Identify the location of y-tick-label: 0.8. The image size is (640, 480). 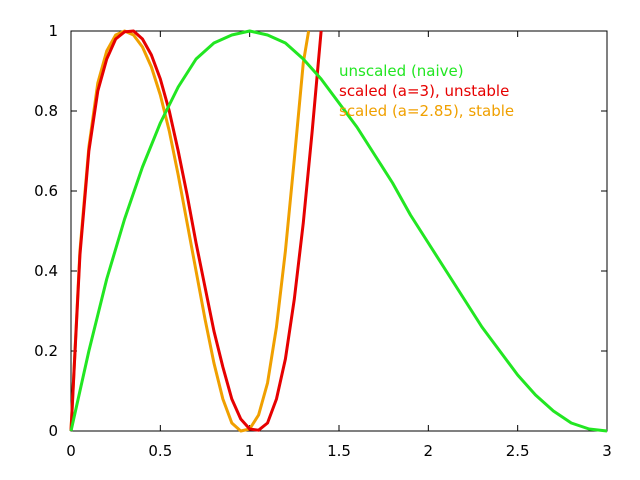
(46, 111).